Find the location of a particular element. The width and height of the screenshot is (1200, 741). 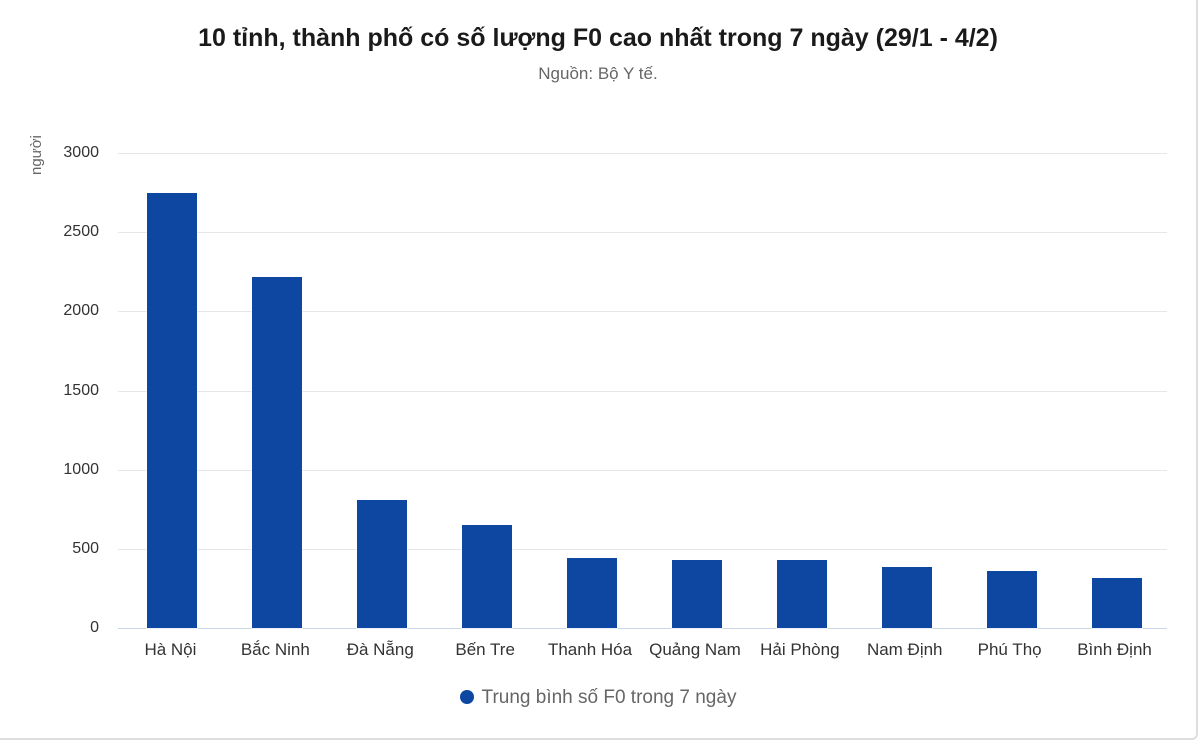

legend-marker-icon is located at coordinates (466, 697).